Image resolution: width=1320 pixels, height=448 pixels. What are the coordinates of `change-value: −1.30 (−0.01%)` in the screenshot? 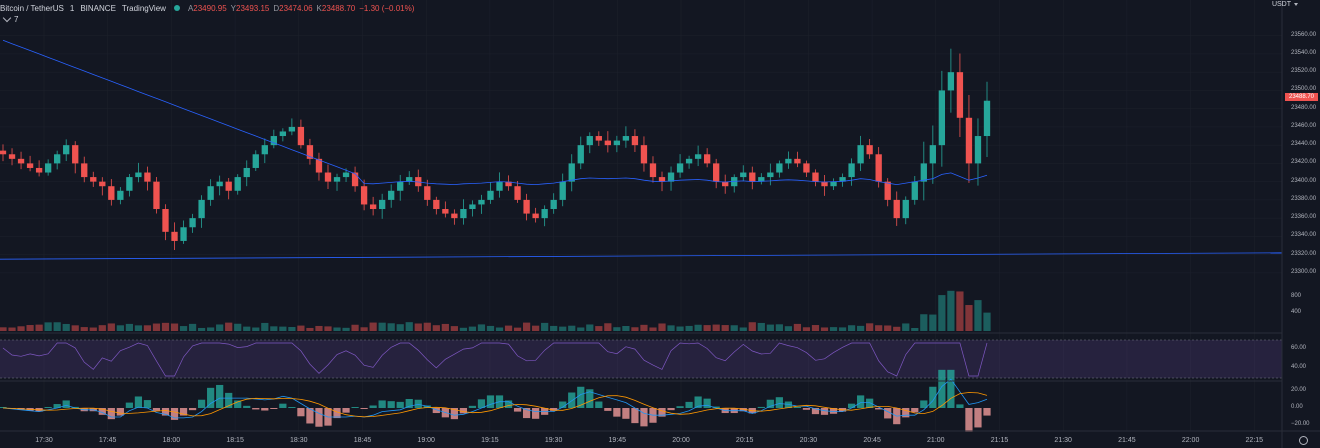 It's located at (387, 8).